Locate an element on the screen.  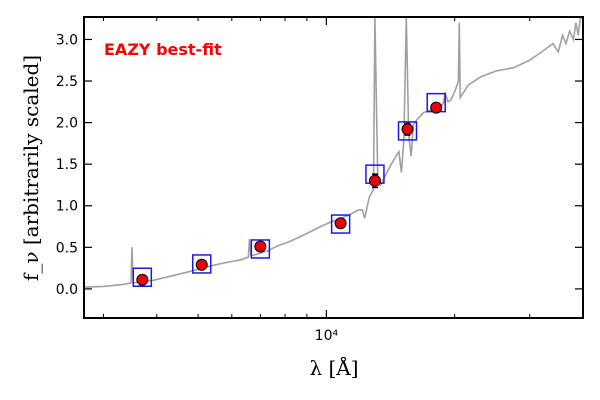
y-tick-label: 2.0 is located at coordinates (67, 124).